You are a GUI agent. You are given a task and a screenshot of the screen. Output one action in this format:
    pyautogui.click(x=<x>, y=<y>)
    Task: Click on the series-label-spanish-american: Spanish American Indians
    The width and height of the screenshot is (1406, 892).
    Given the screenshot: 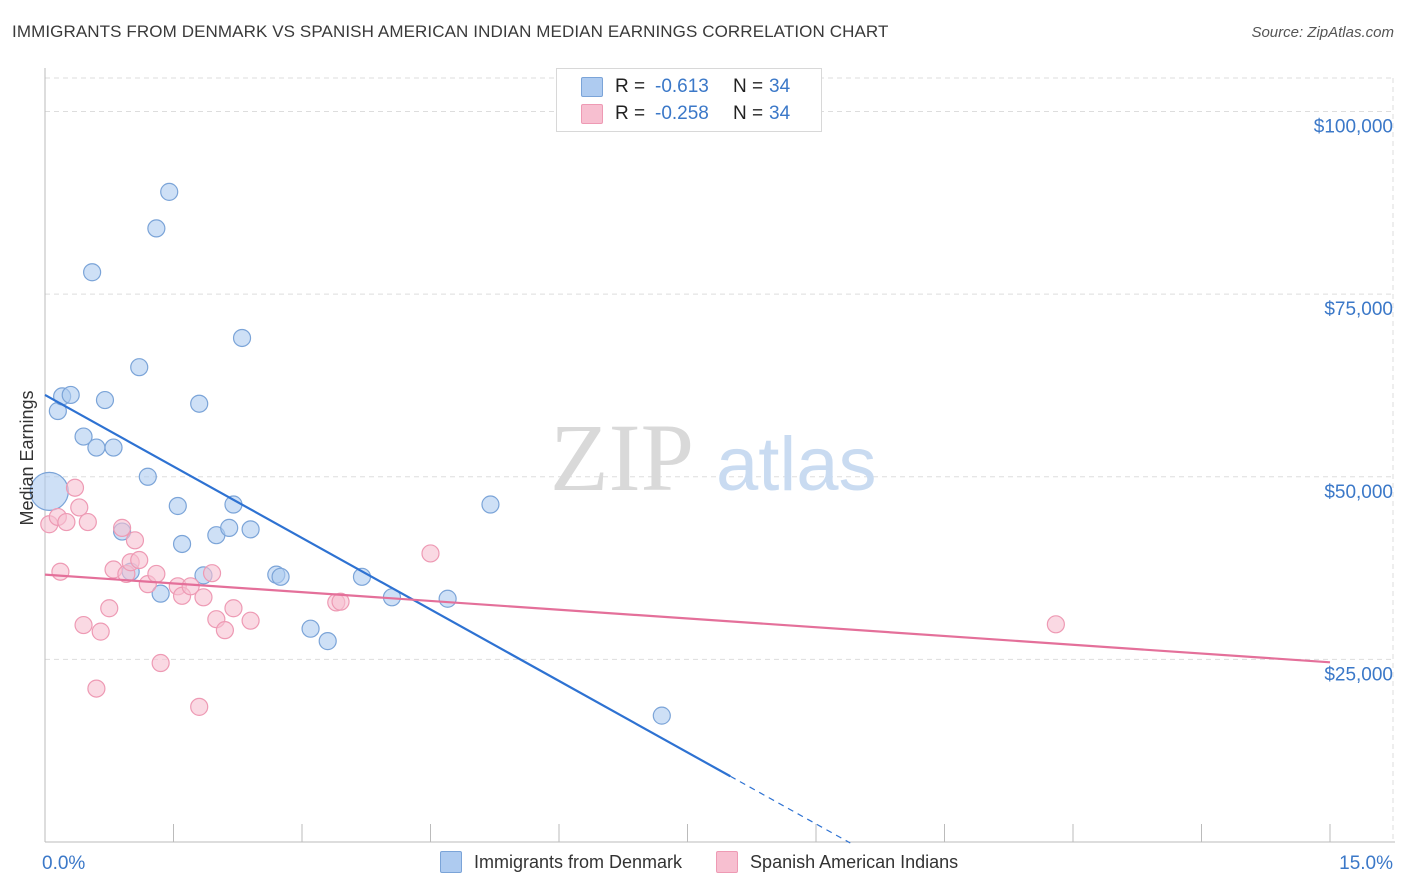 What is the action you would take?
    pyautogui.click(x=854, y=861)
    